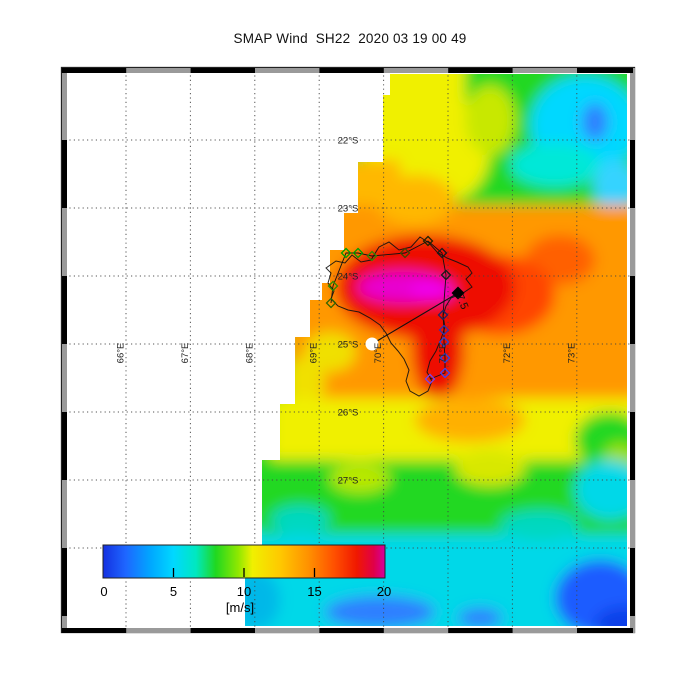  Describe the element at coordinates (245, 579) in the screenshot. I see `colorbar: 0 5 10 15 20 [m/s]` at that location.